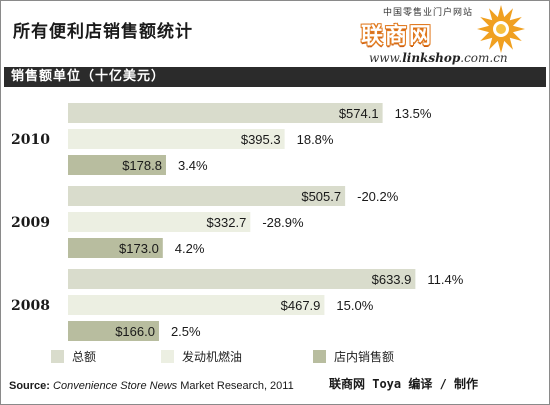 Image resolution: width=550 pixels, height=405 pixels. I want to click on legend-item: 店内销售额, so click(353, 356).